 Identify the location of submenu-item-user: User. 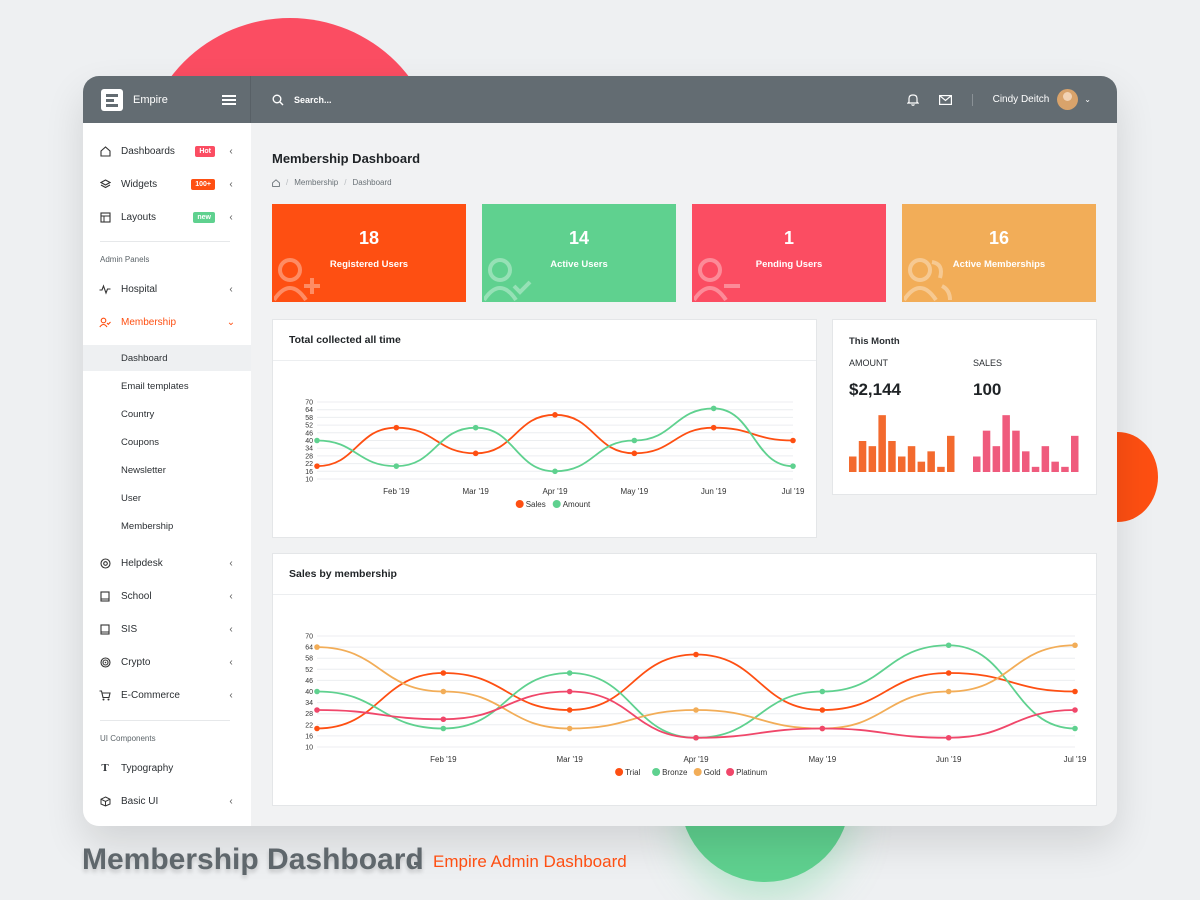
(131, 498).